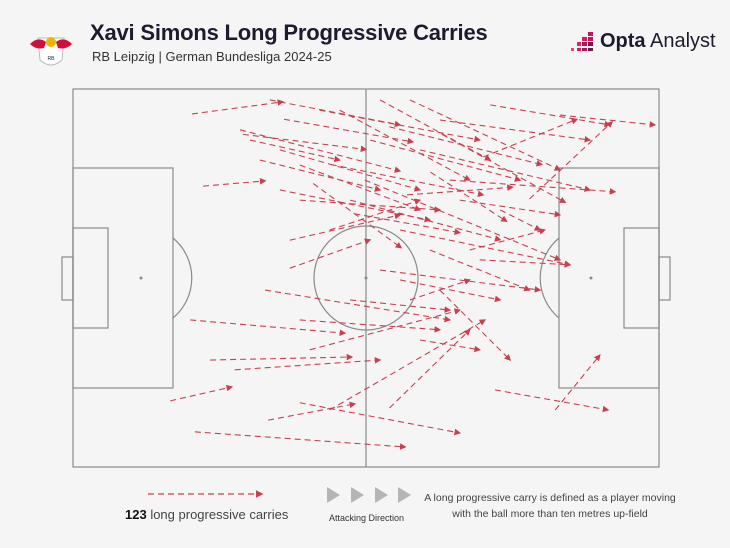  I want to click on left-penalty-arc, so click(182, 278).